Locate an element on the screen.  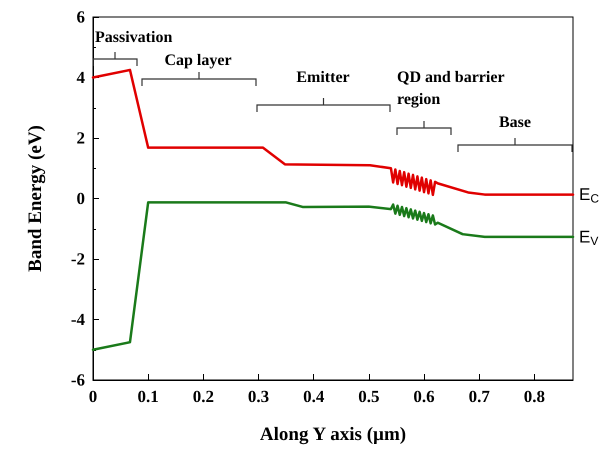
annotation: Cap layer is located at coordinates (198, 61).